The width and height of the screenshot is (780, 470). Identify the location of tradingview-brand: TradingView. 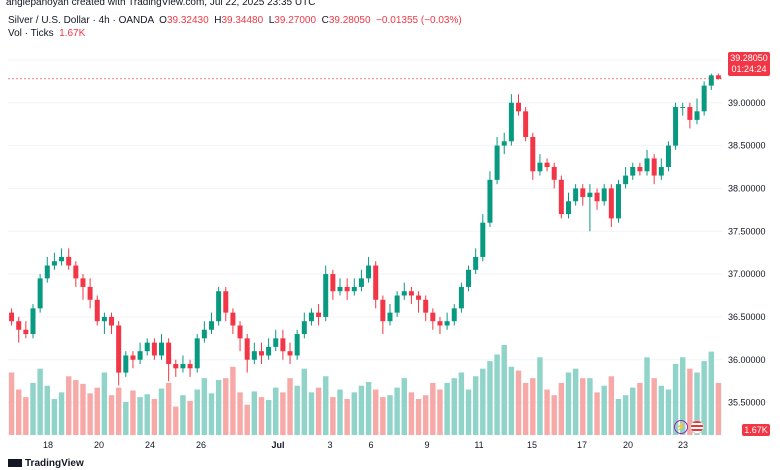
(46, 463).